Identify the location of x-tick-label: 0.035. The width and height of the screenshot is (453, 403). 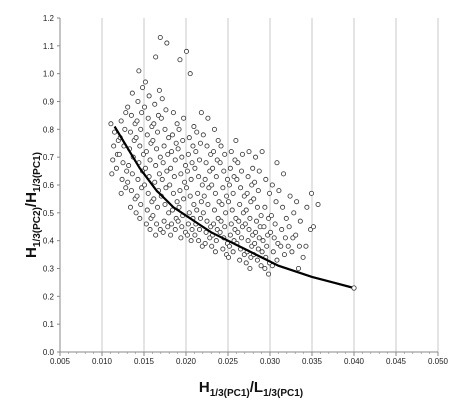
(312, 361).